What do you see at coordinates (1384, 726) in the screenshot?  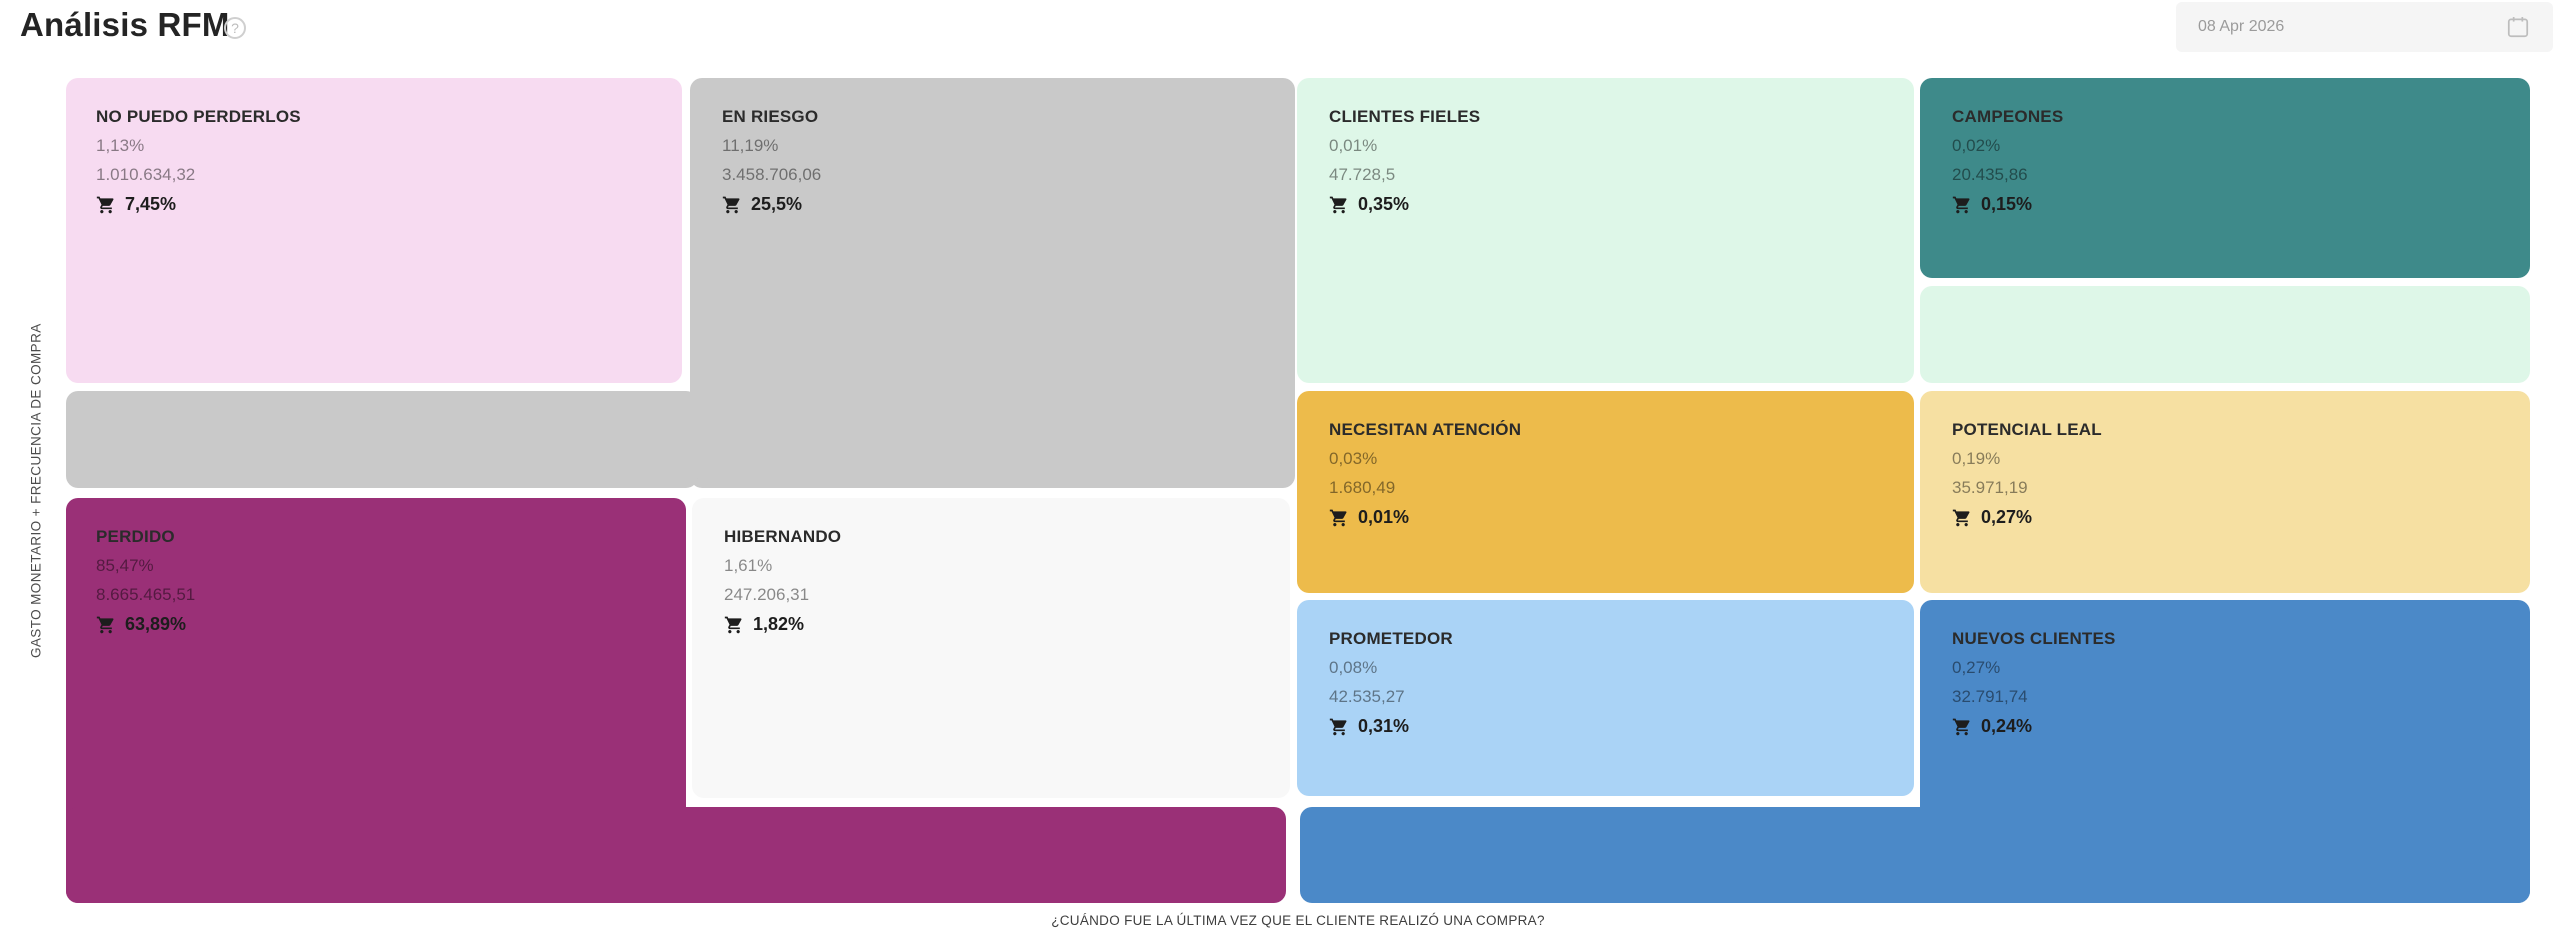 I see `segment-orders-pct: 0,31%` at bounding box center [1384, 726].